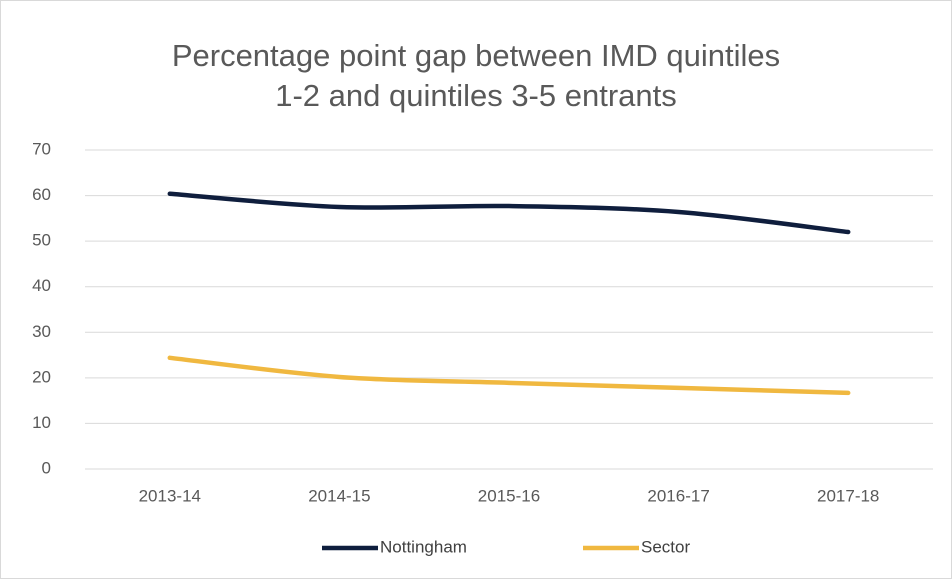 The image size is (952, 579). What do you see at coordinates (41, 240) in the screenshot?
I see `y-tick-label: 50` at bounding box center [41, 240].